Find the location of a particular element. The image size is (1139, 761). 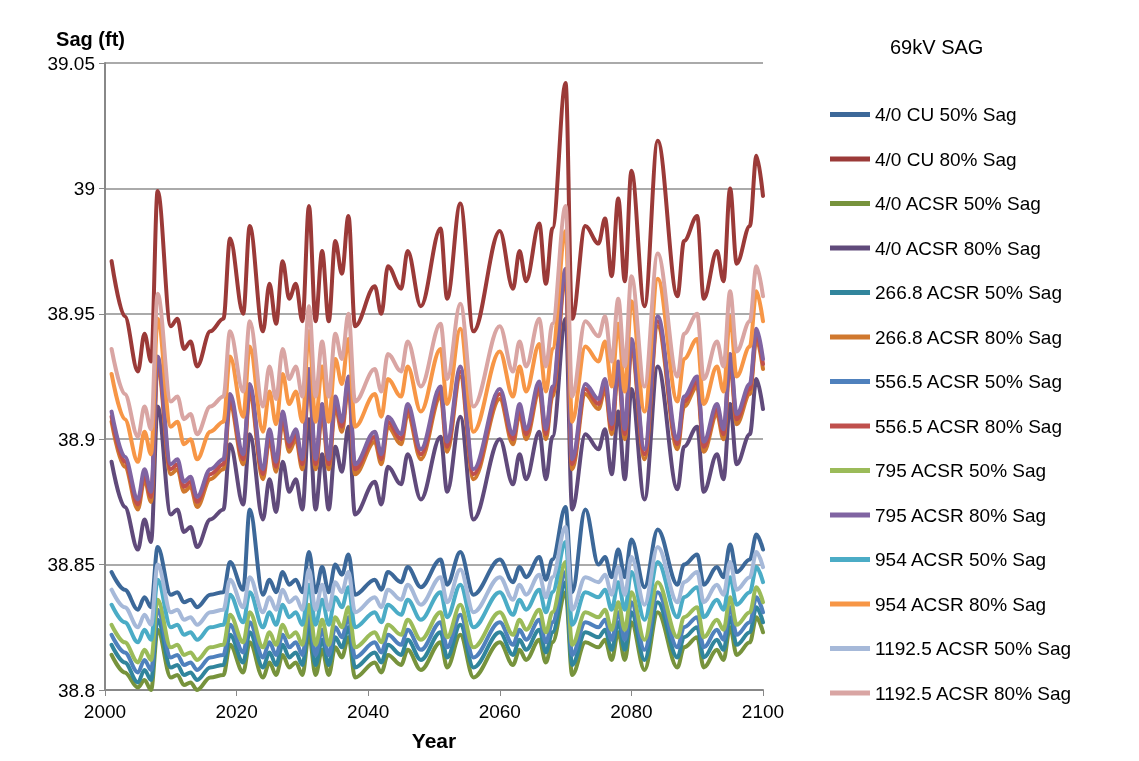

legend-label: 4/0 CU 80% Sag is located at coordinates (946, 159).